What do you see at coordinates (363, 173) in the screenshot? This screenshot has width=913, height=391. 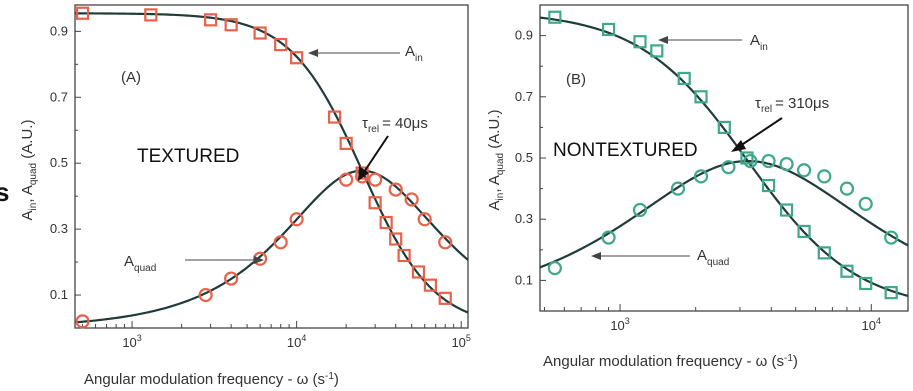 I see `panel-a-tau-arrowhead` at bounding box center [363, 173].